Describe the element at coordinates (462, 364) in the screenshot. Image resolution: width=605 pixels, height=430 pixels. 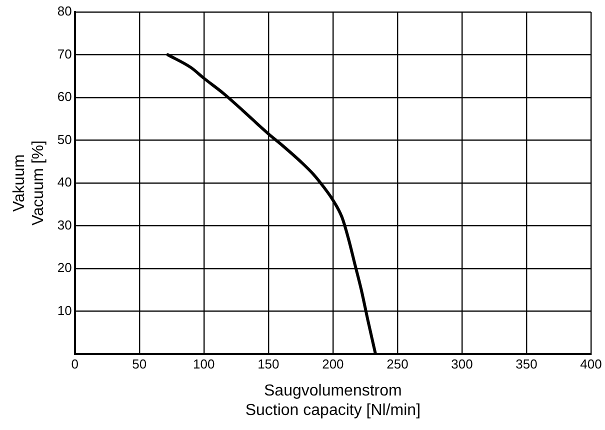
I see `x-tick-label: 300` at that location.